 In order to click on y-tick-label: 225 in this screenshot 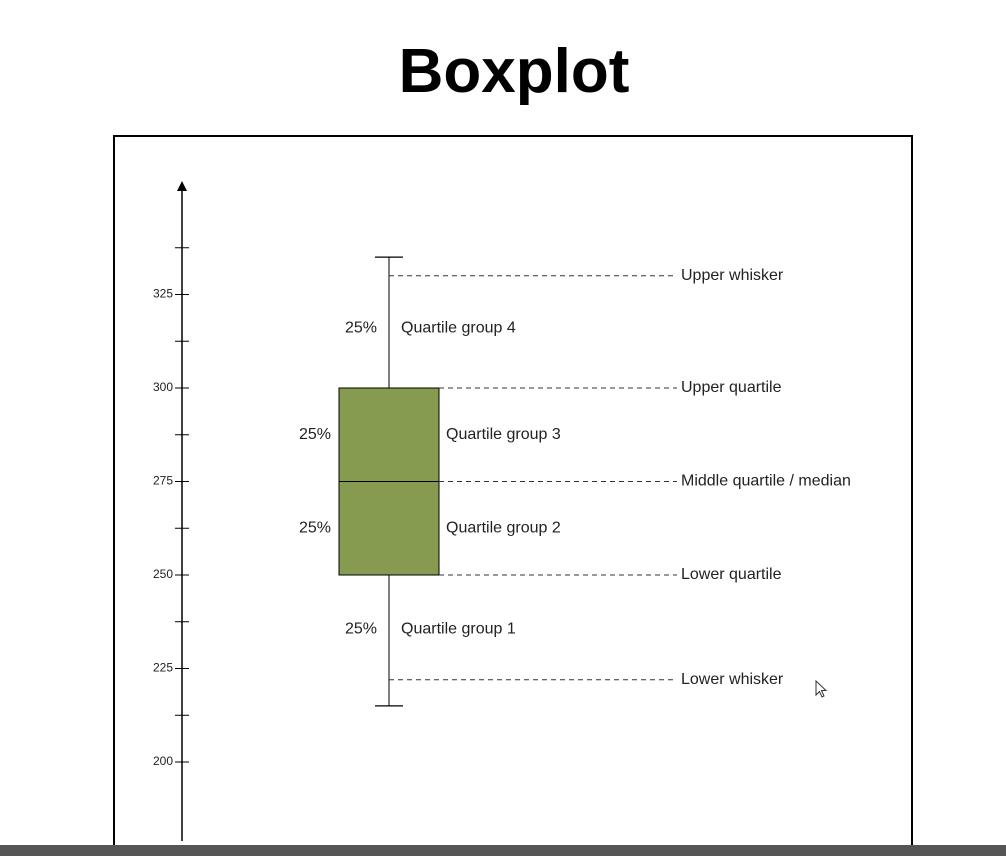, I will do `click(163, 668)`.